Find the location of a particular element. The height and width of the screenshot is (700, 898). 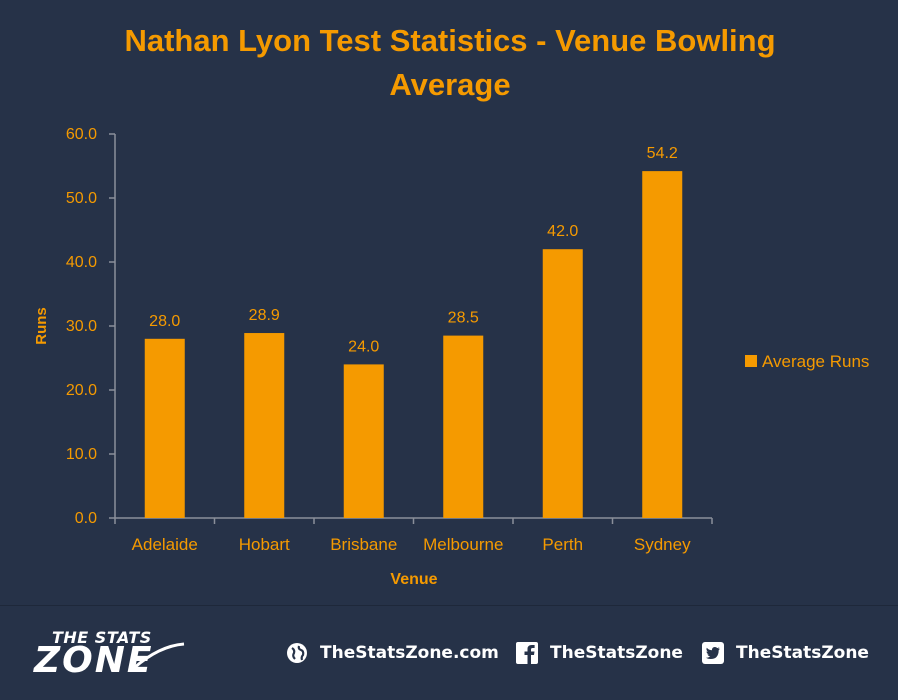

y-tick-label: 20.0 is located at coordinates (81, 390).